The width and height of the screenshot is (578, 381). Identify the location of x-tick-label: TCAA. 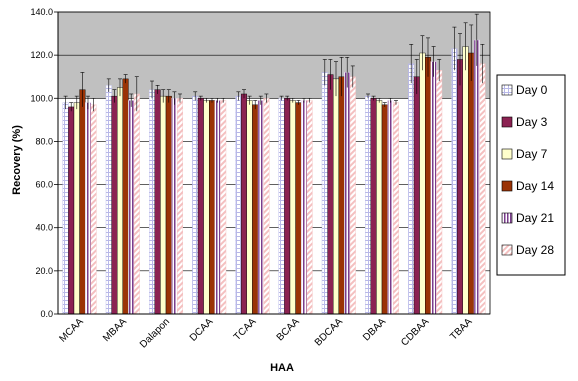
(245, 329).